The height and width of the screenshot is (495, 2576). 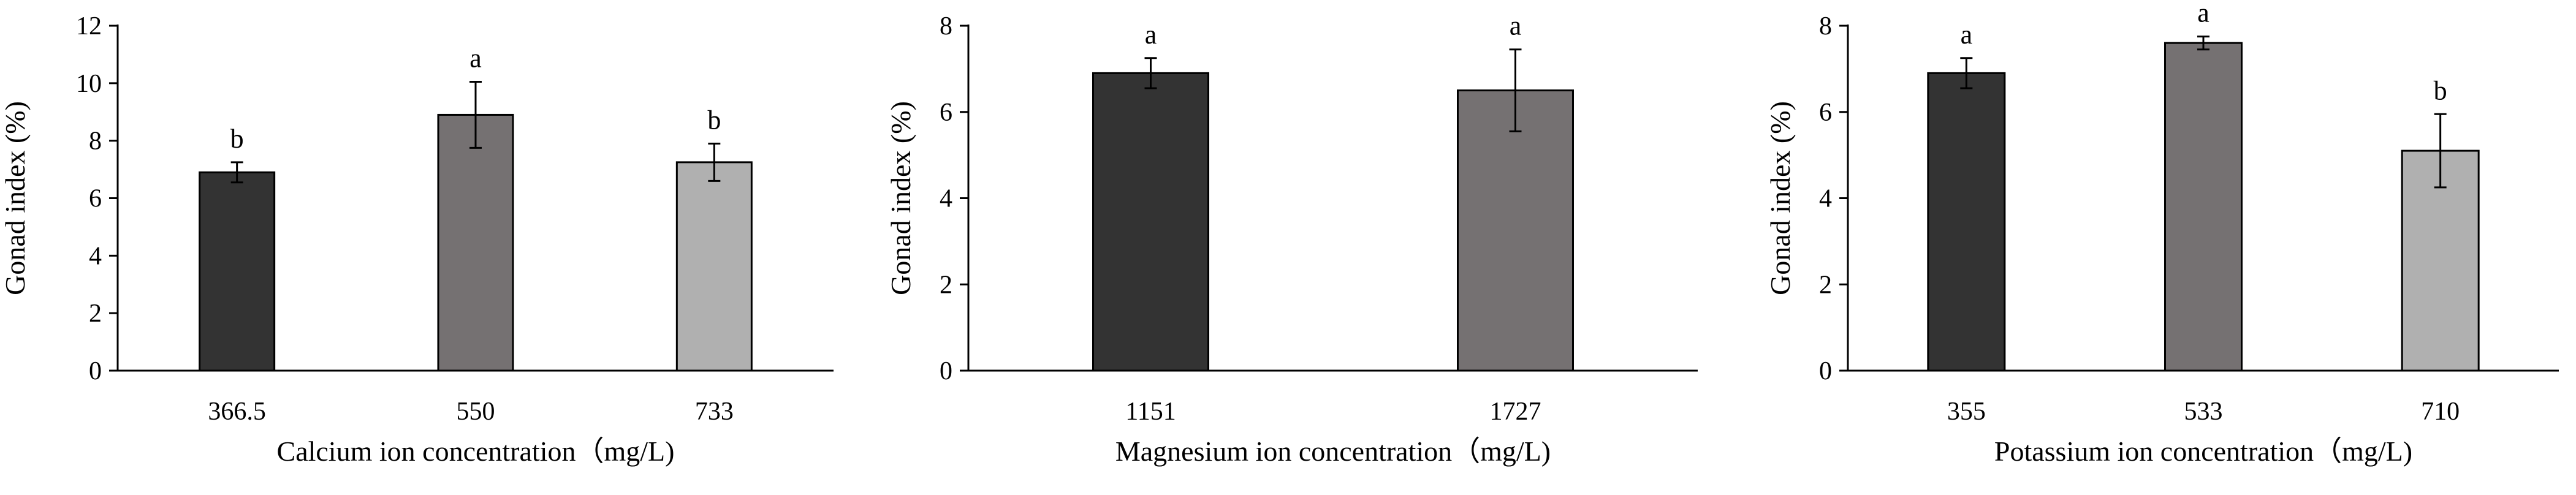 I want to click on magnesium-significance-letter-0: a, so click(x=1151, y=35).